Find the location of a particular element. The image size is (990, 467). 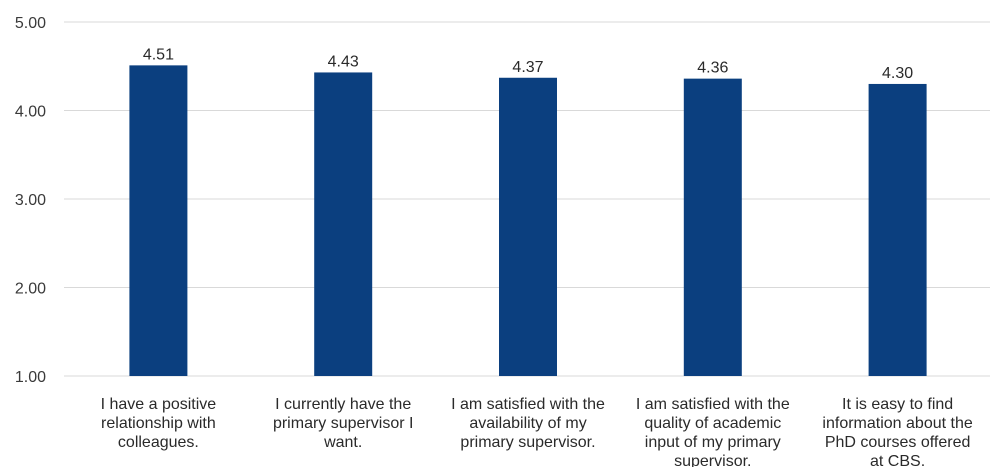

data-label: 4.37 is located at coordinates (527, 67).